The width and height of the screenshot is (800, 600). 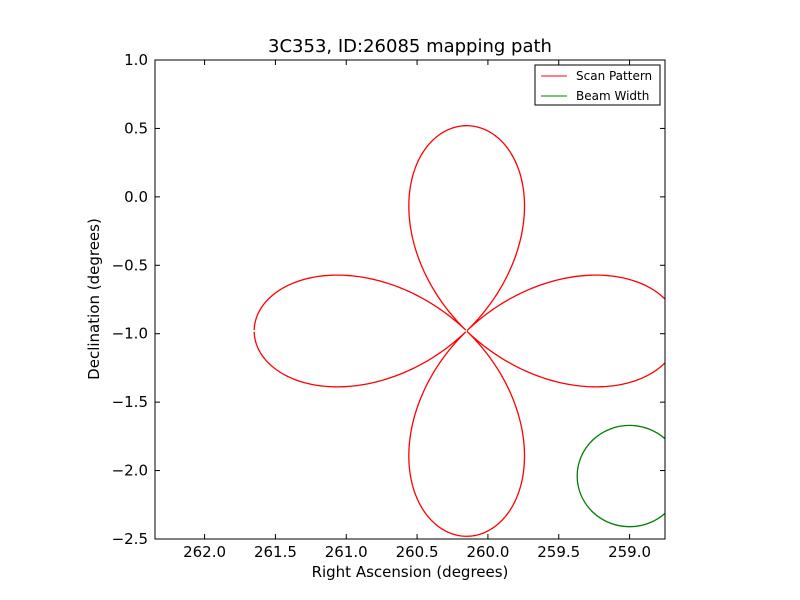 I want to click on legend: Scan Pattern Beam Width, so click(x=597, y=85).